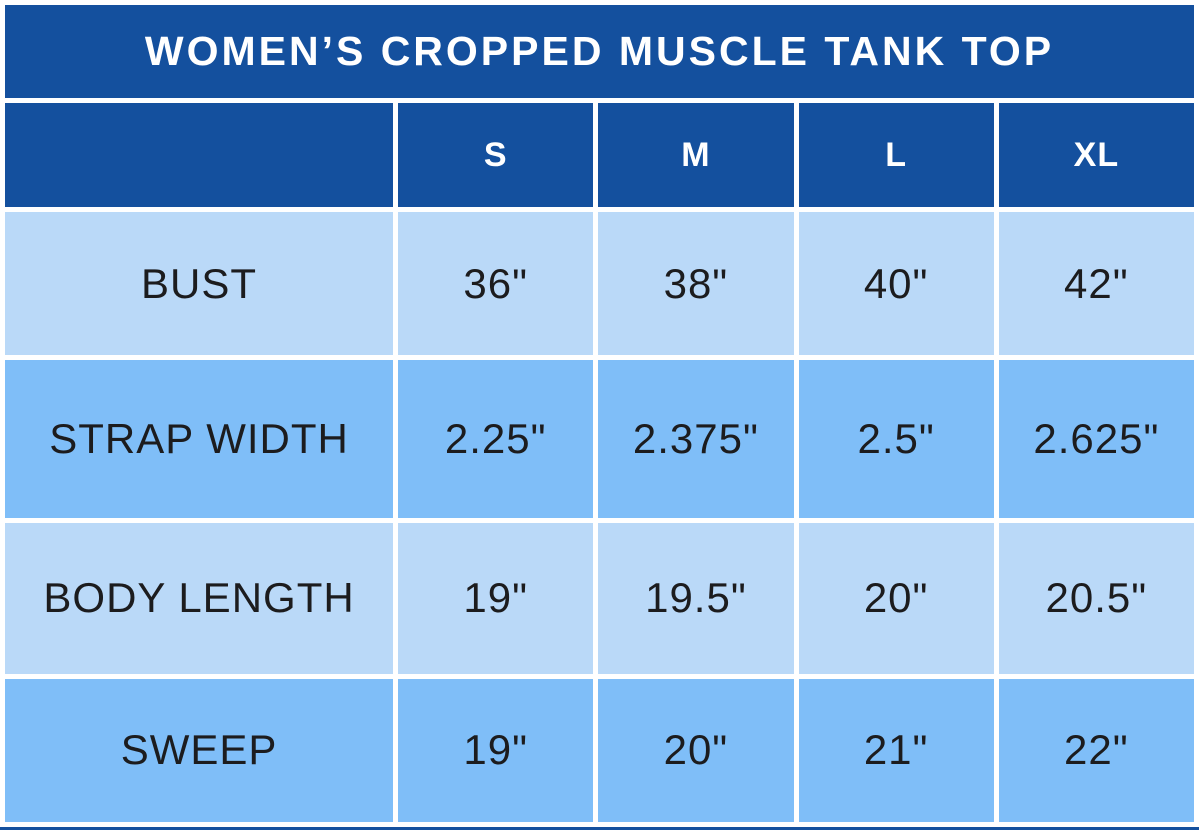  Describe the element at coordinates (896, 439) in the screenshot. I see `value-cell: 2.5"` at that location.